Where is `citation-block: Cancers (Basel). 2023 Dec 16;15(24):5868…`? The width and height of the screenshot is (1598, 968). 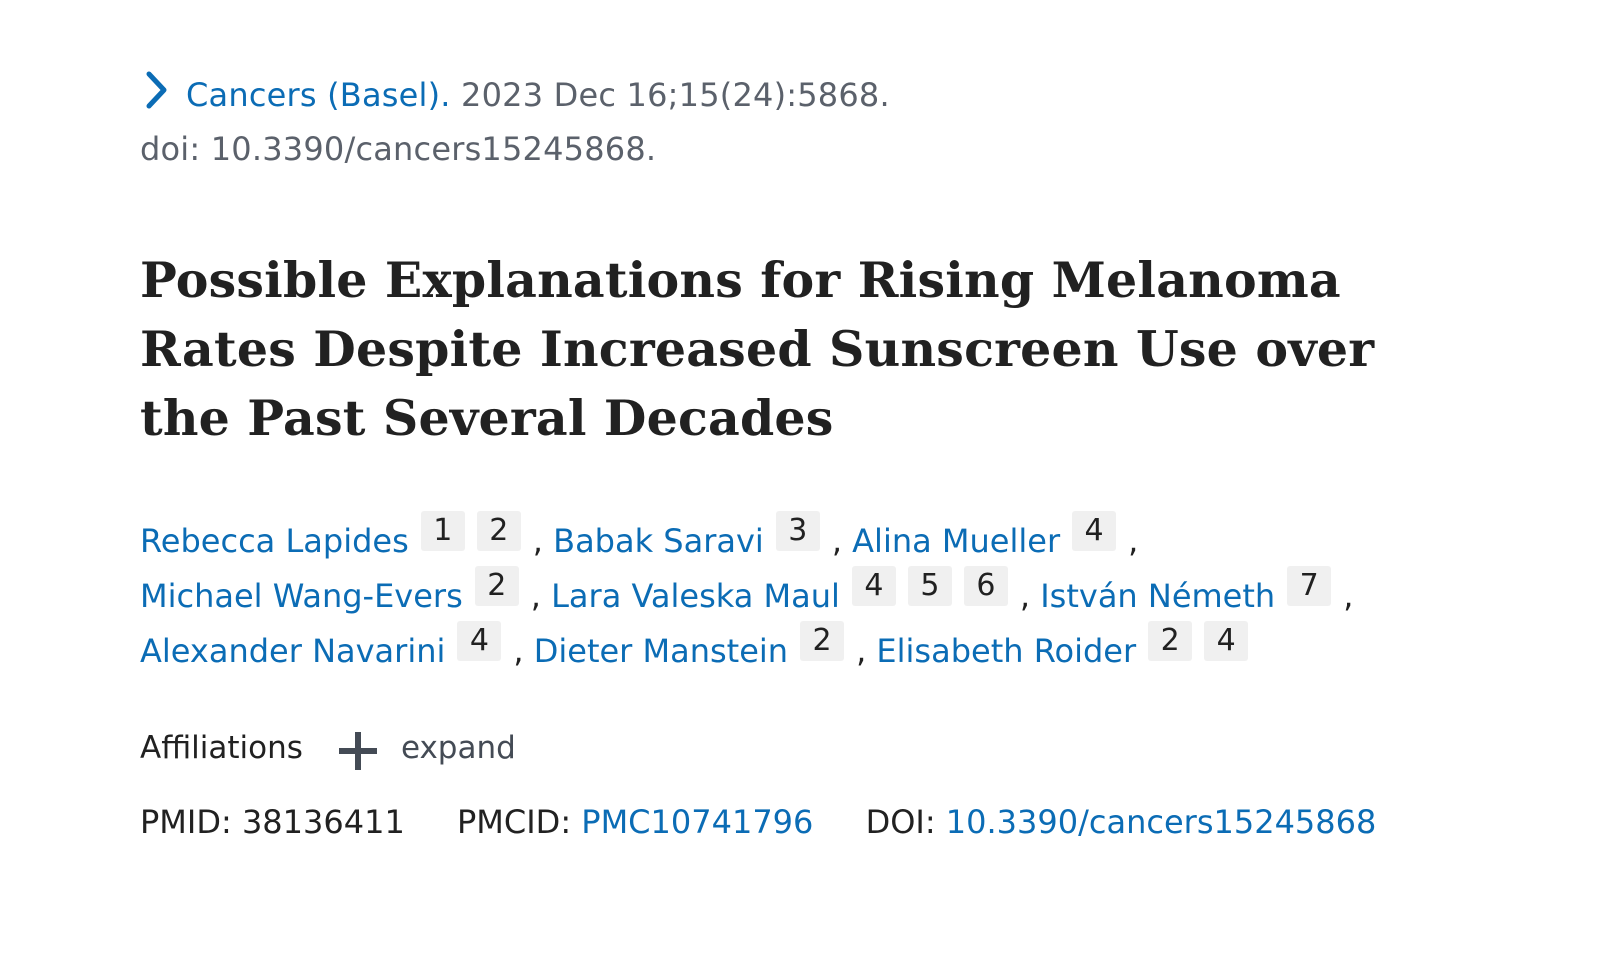 citation-block: Cancers (Basel). 2023 Dec 16;15(24):5868… is located at coordinates (800, 122).